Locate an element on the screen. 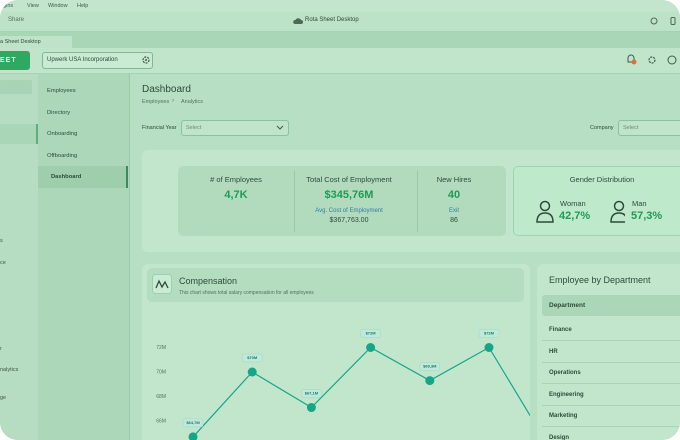 Image resolution: width=680 pixels, height=440 pixels. left-rail-search is located at coordinates (16, 87).